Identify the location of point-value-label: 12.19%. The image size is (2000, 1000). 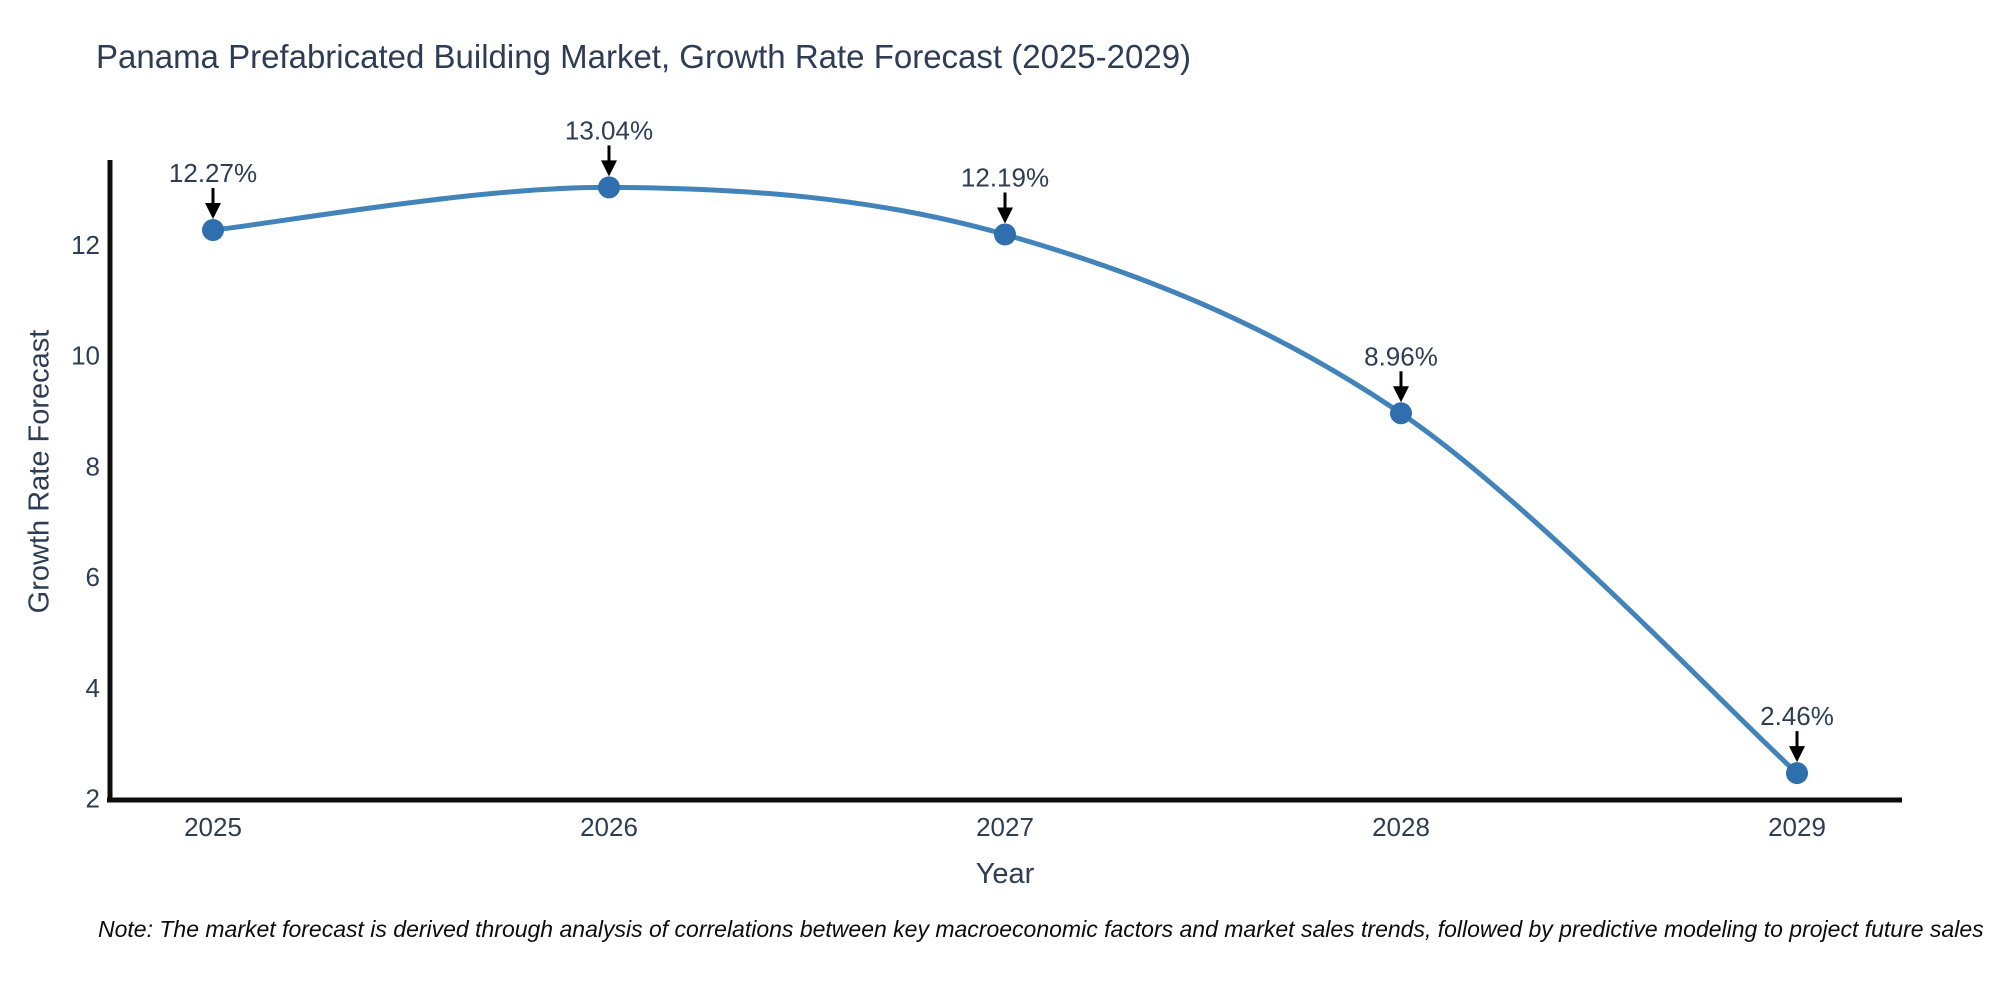
(1005, 177).